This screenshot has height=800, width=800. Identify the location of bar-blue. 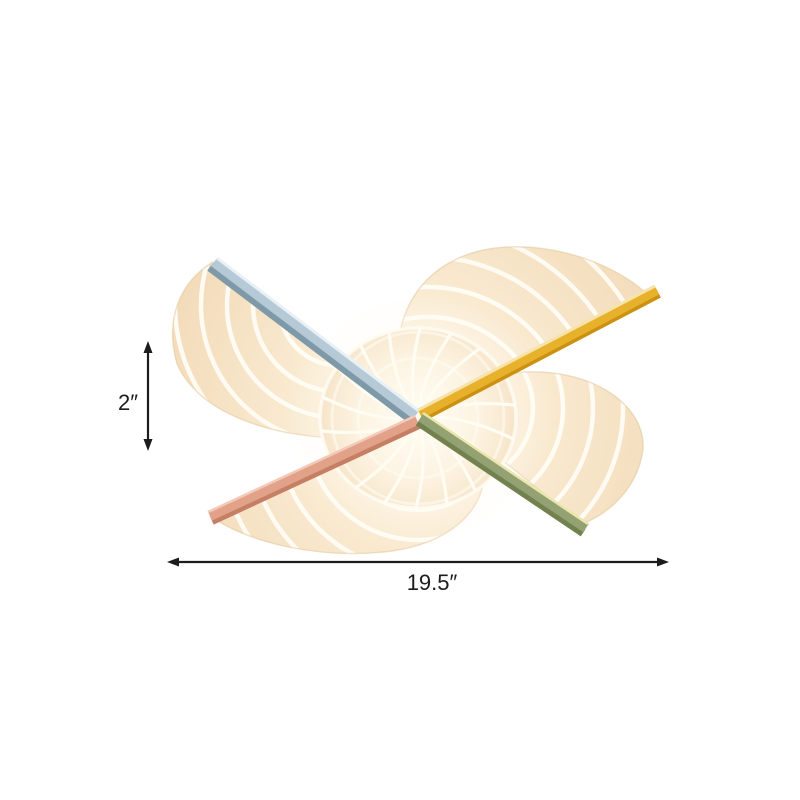
(313, 340).